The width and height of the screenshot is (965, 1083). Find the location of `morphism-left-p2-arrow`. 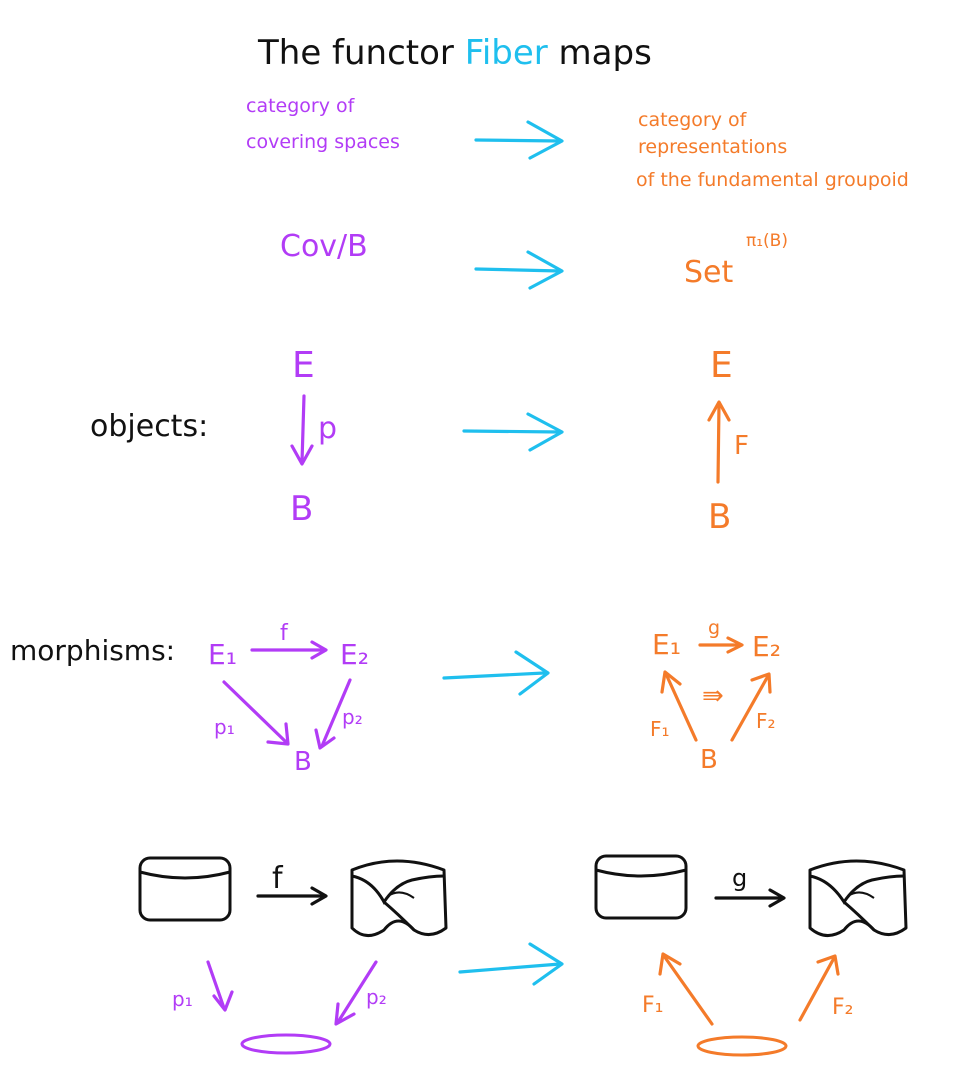

morphism-left-p2-arrow is located at coordinates (333, 714).